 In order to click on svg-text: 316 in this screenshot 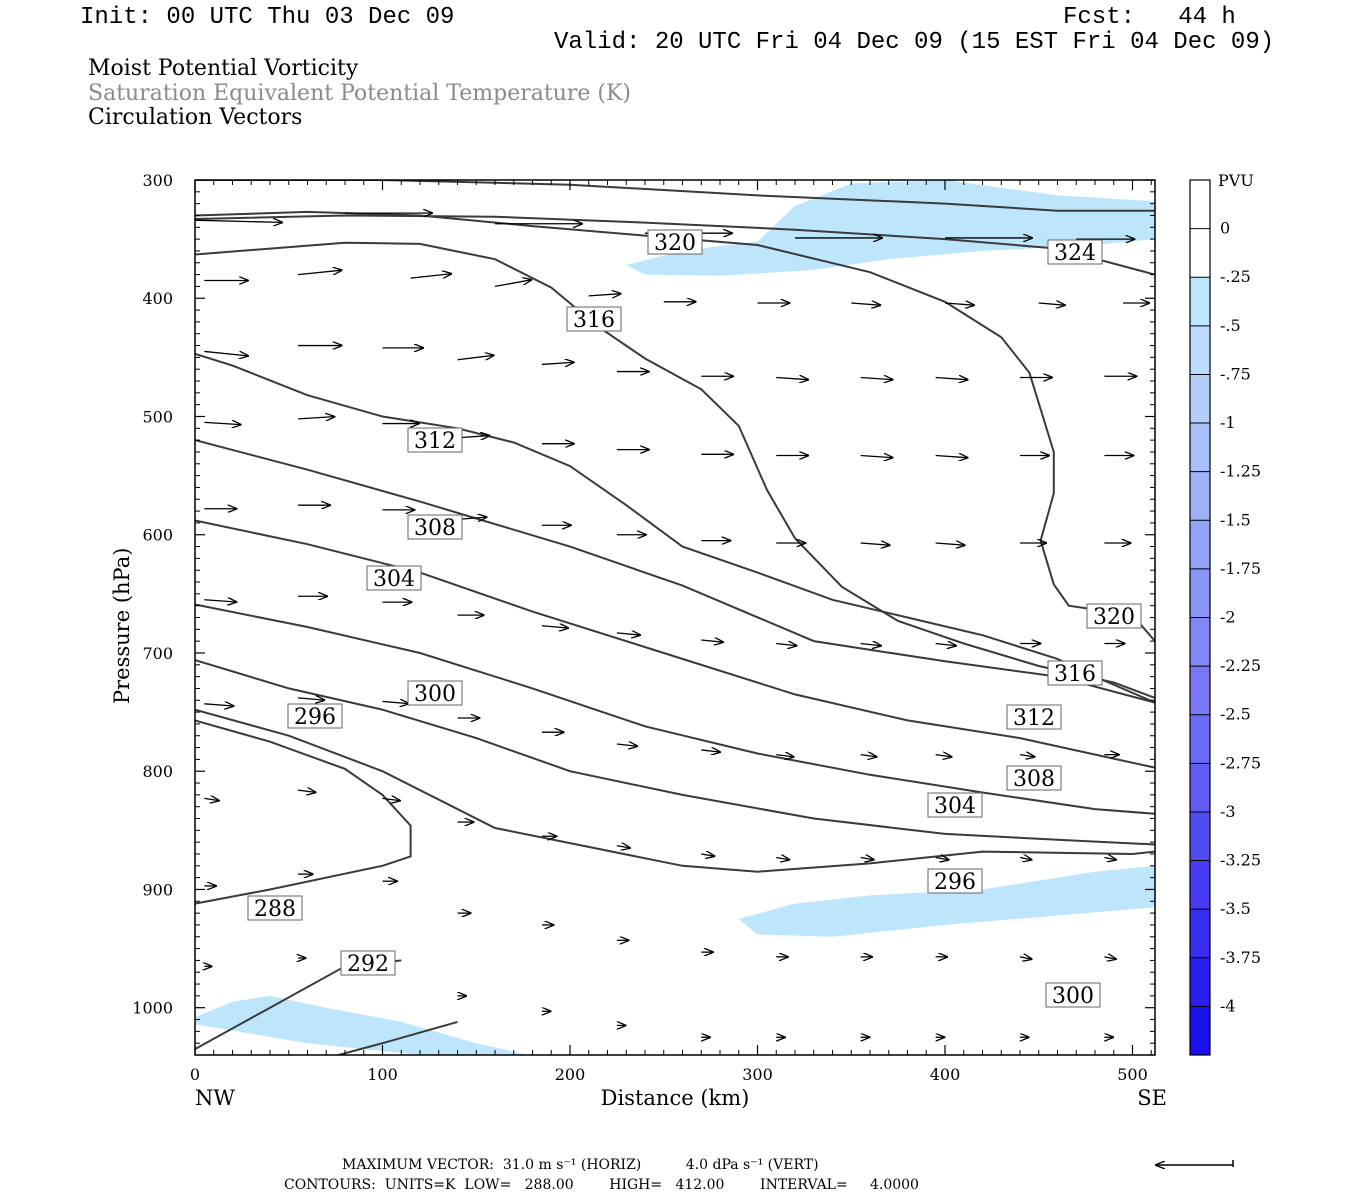, I will do `click(594, 320)`.